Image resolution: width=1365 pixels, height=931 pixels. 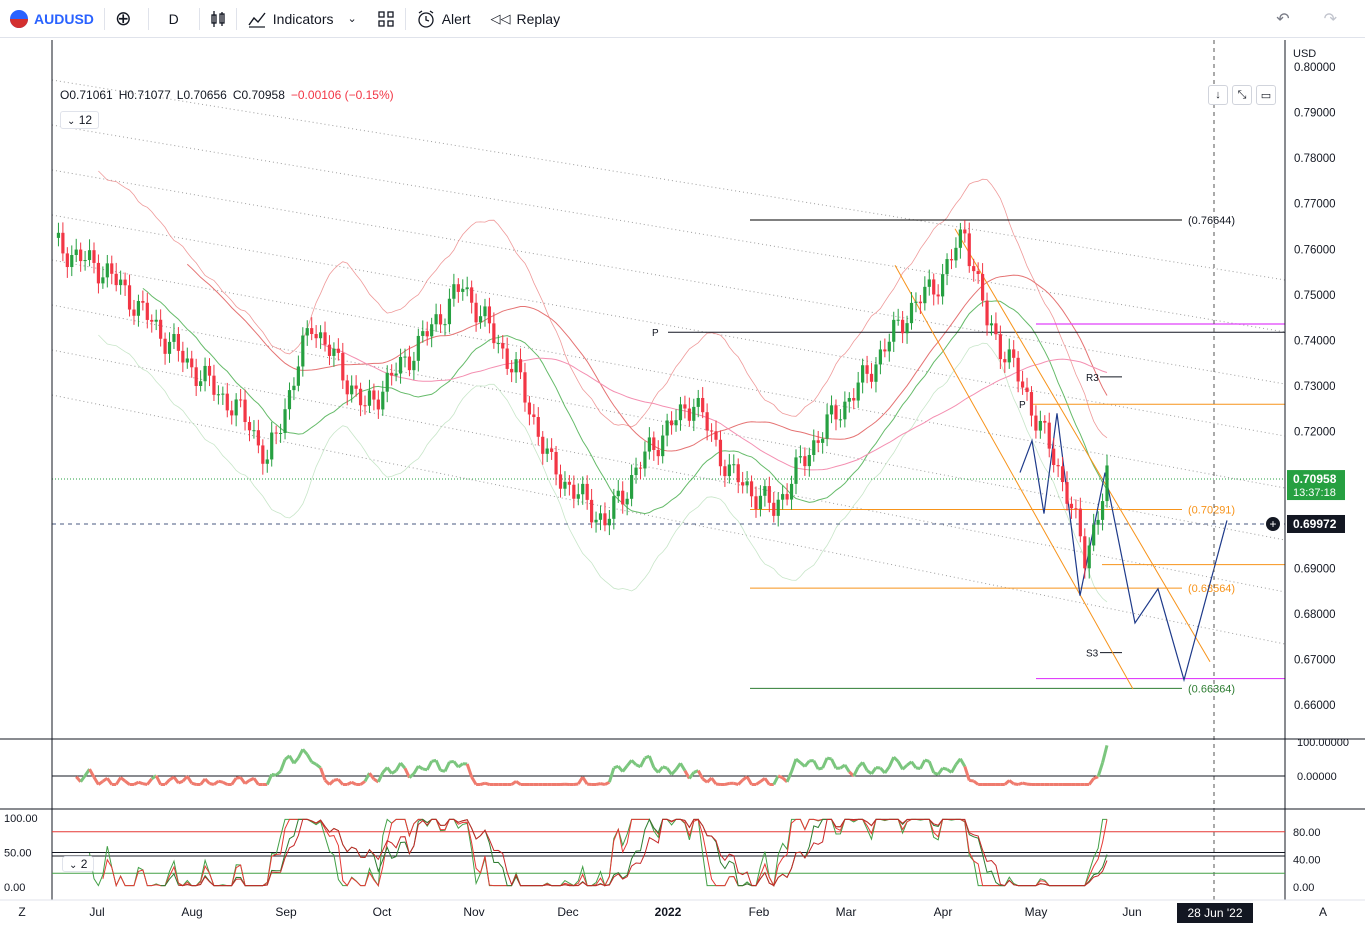 I want to click on redo-icon: ↷, so click(x=1330, y=19).